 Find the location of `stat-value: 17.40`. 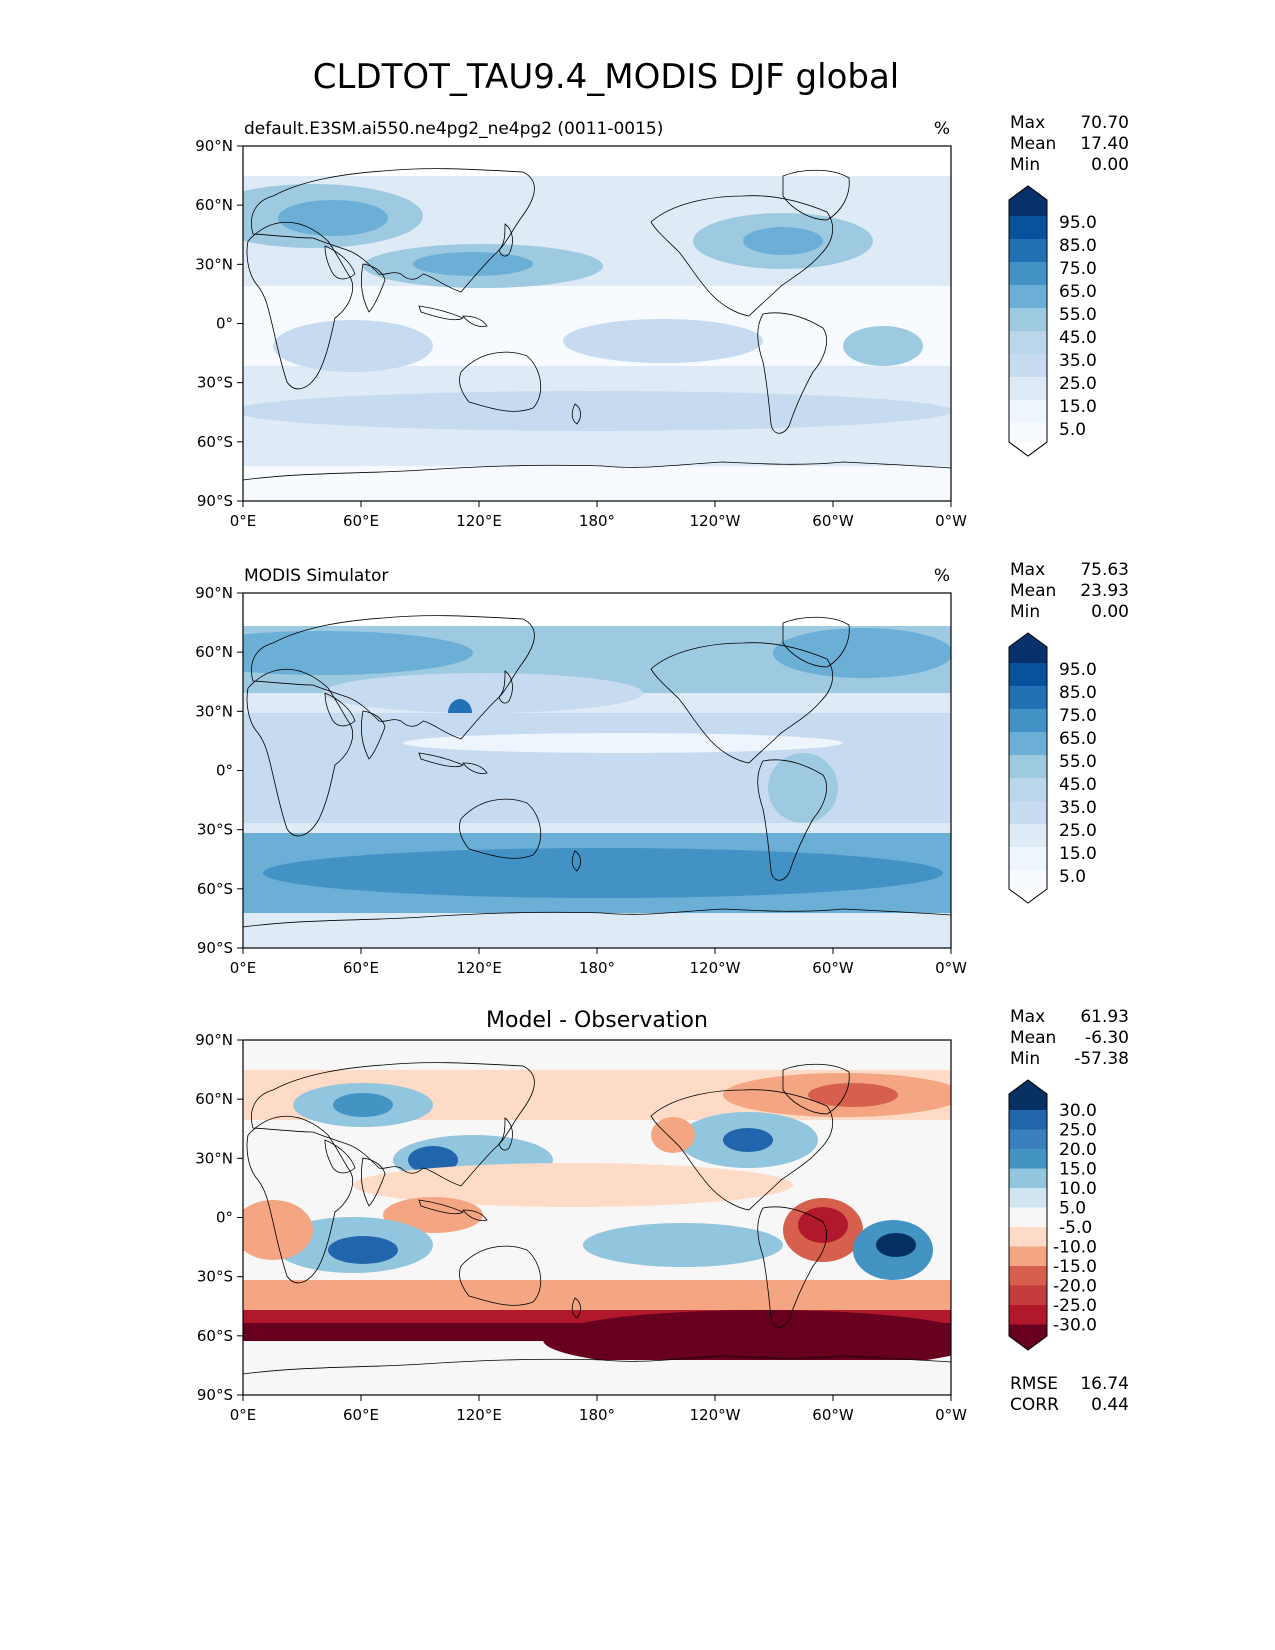

stat-value: 17.40 is located at coordinates (1104, 144).